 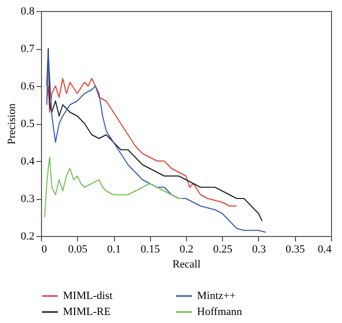 What do you see at coordinates (113, 187) in the screenshot?
I see `line-series` at bounding box center [113, 187].